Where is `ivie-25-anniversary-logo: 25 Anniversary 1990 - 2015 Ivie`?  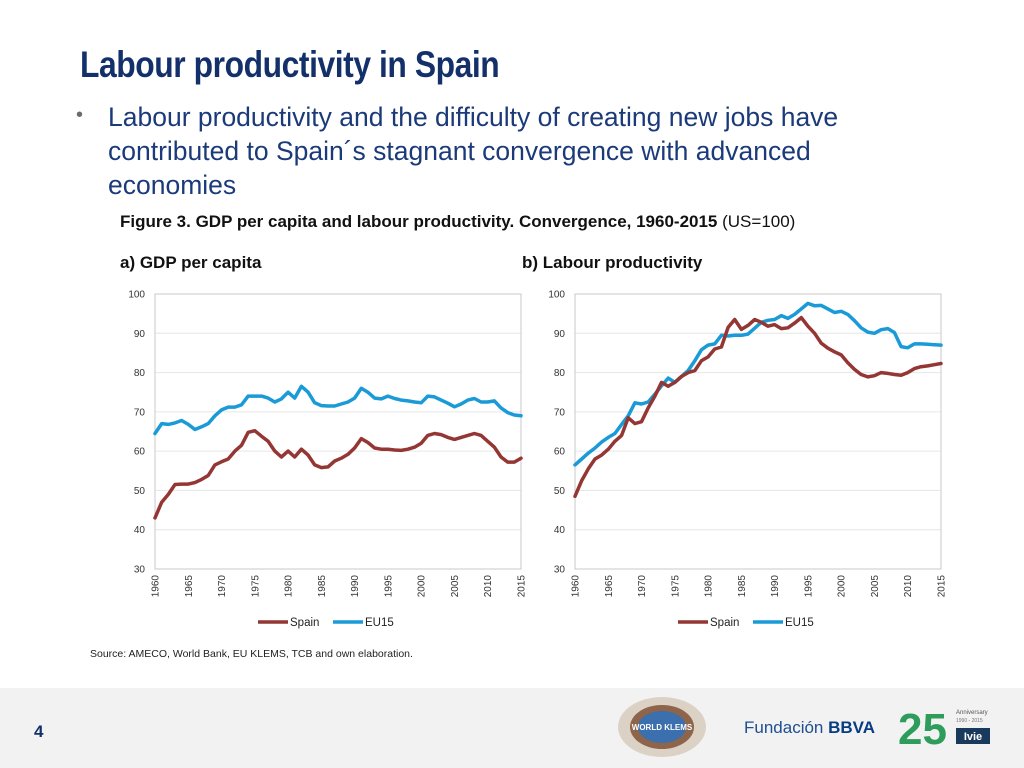 ivie-25-anniversary-logo: 25 Anniversary 1990 - 2015 Ivie is located at coordinates (944, 728).